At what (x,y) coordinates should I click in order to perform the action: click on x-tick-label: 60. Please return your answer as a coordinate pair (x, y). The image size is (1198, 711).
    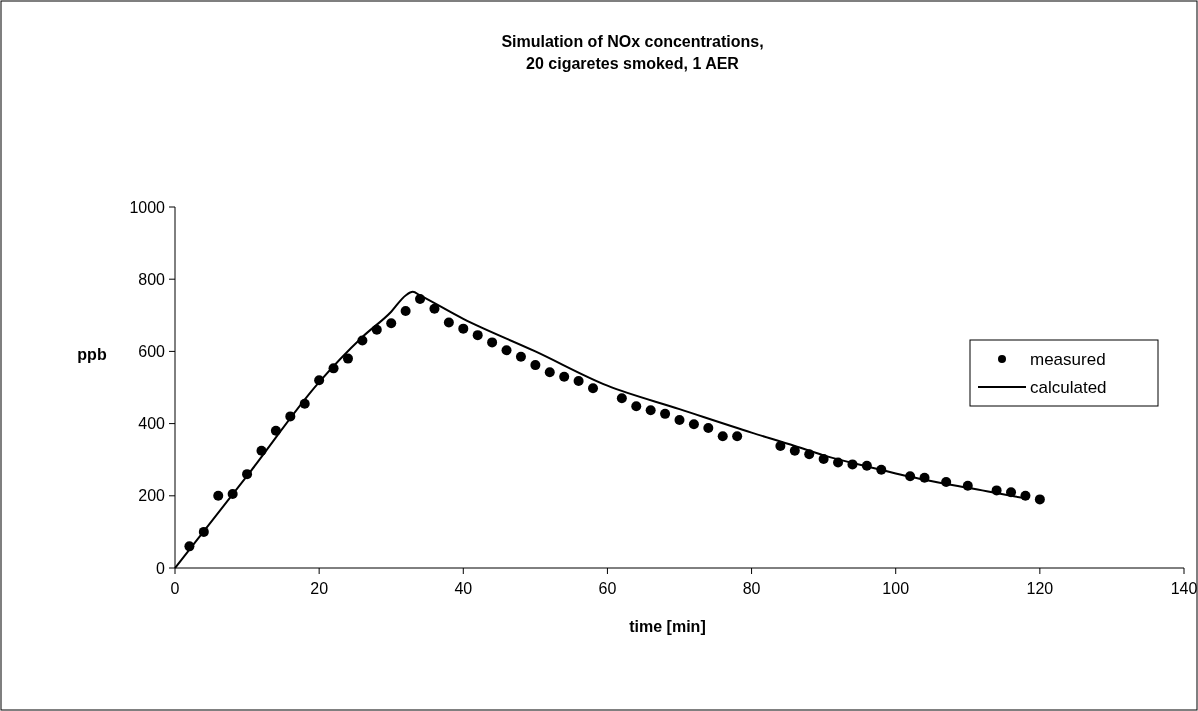
    Looking at the image, I should click on (607, 588).